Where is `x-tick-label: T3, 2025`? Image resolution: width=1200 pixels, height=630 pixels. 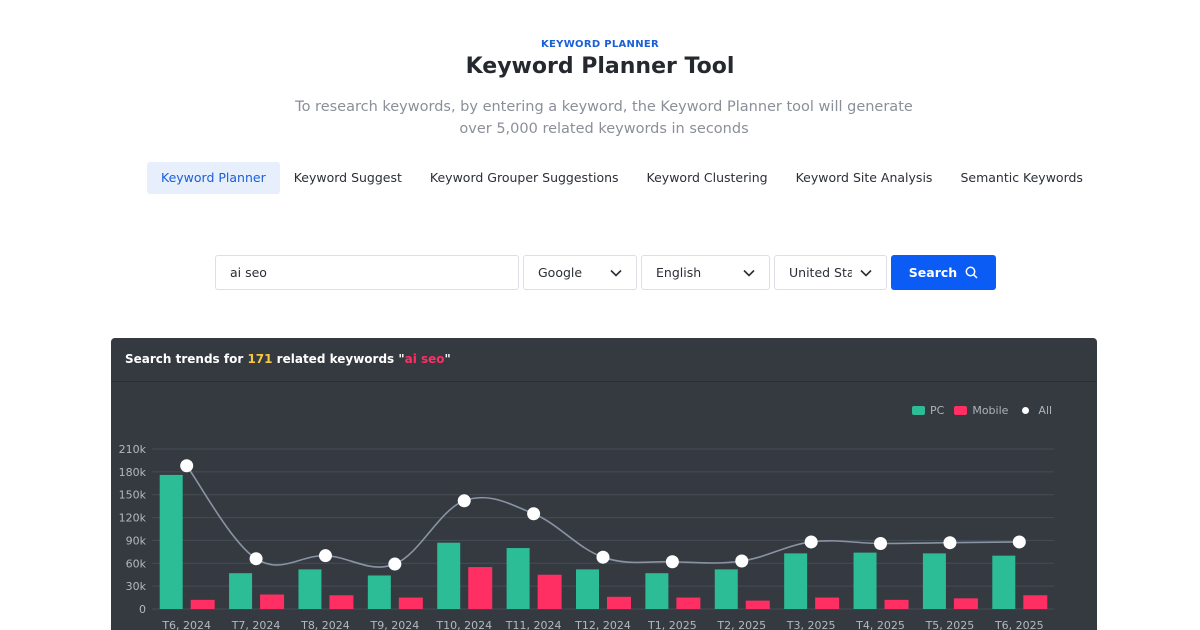 x-tick-label: T3, 2025 is located at coordinates (811, 624).